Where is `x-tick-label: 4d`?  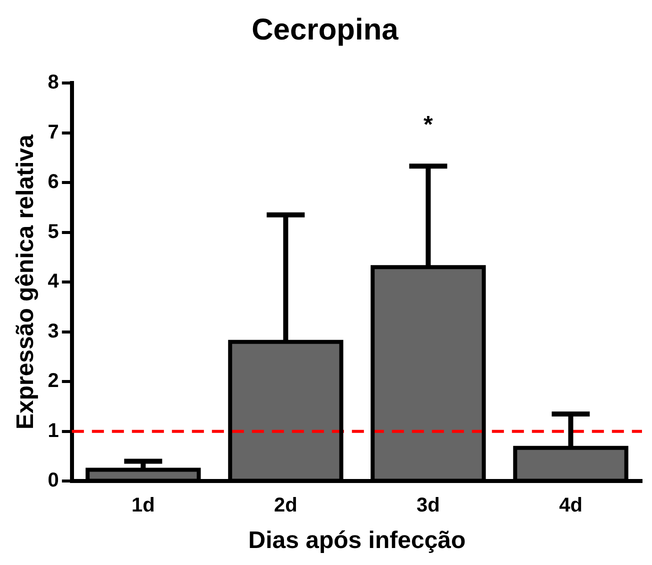
x-tick-label: 4d is located at coordinates (570, 505).